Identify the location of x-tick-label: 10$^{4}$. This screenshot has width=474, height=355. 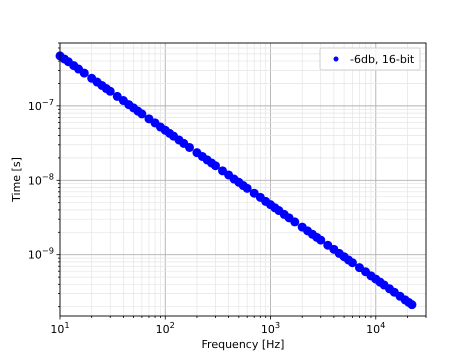
(376, 328).